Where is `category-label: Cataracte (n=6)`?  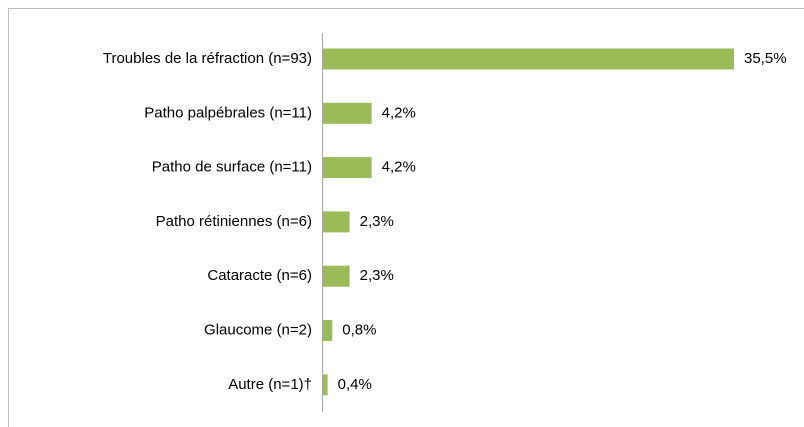 category-label: Cataracte (n=6) is located at coordinates (259, 275).